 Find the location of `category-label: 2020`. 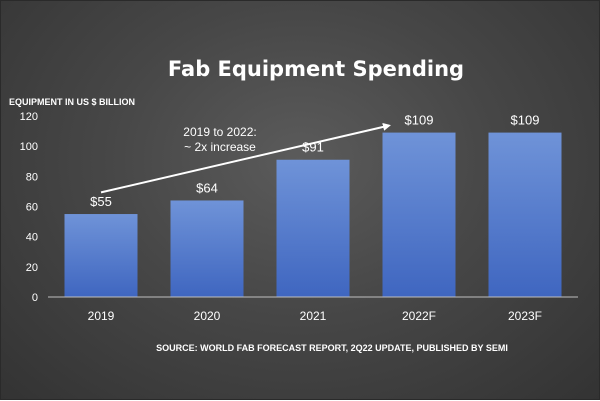

category-label: 2020 is located at coordinates (207, 316).